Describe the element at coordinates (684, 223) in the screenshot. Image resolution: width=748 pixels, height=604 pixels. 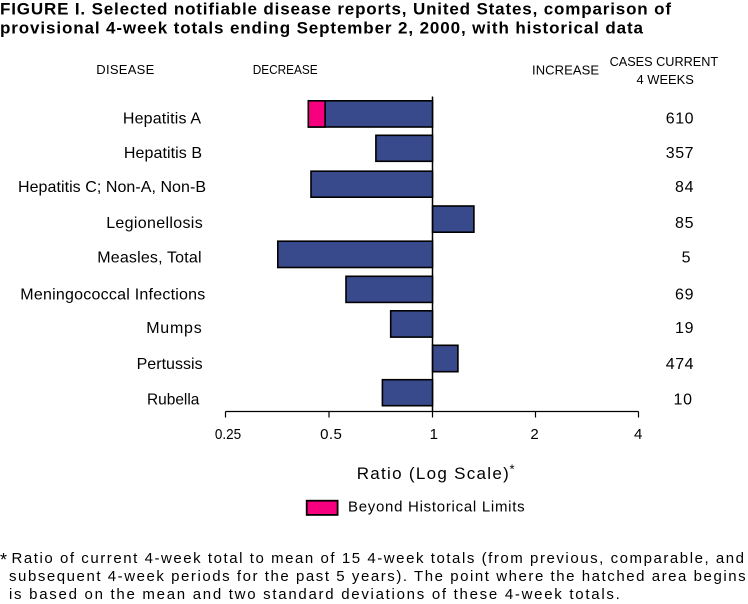
I see `svg-text: 85` at that location.